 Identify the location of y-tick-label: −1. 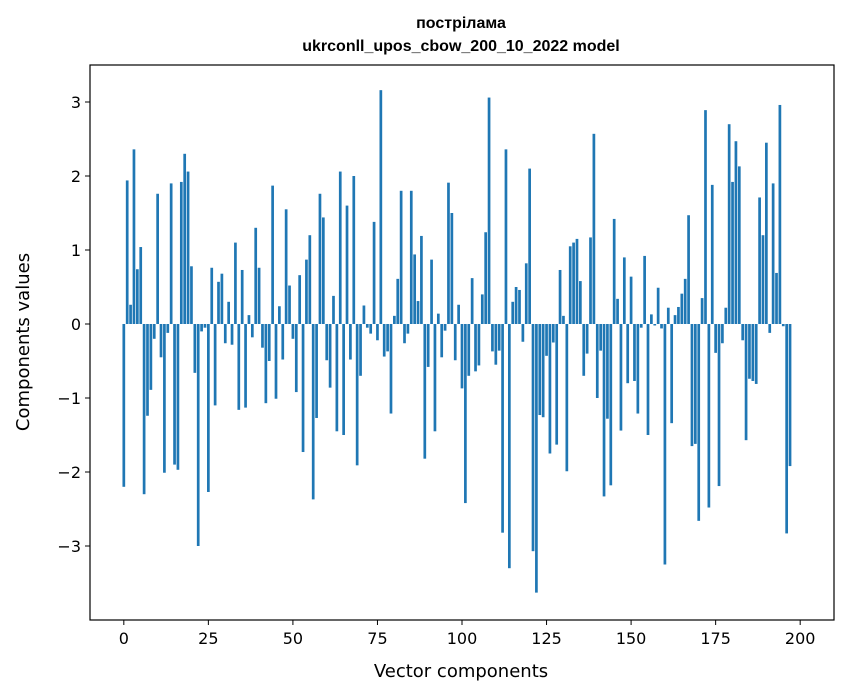
(69, 398).